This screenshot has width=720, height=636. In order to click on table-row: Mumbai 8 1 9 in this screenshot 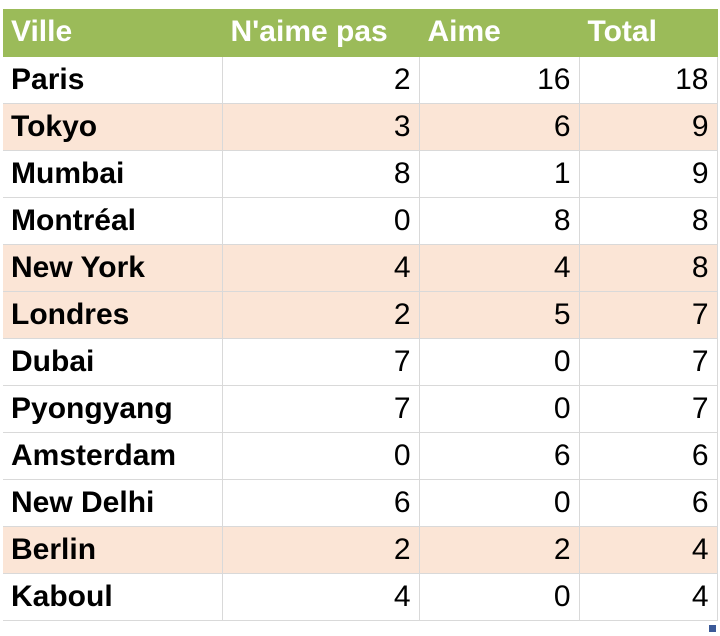, I will do `click(360, 174)`.